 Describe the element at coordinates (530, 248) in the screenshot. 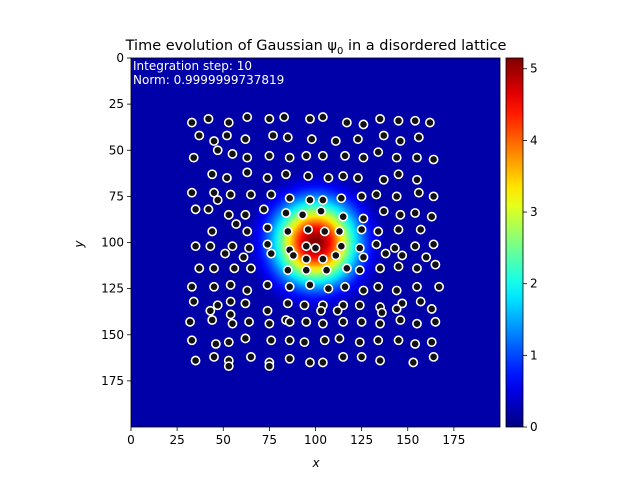

I see `colorbar-ticks: 0 1 2 3 4 5` at that location.